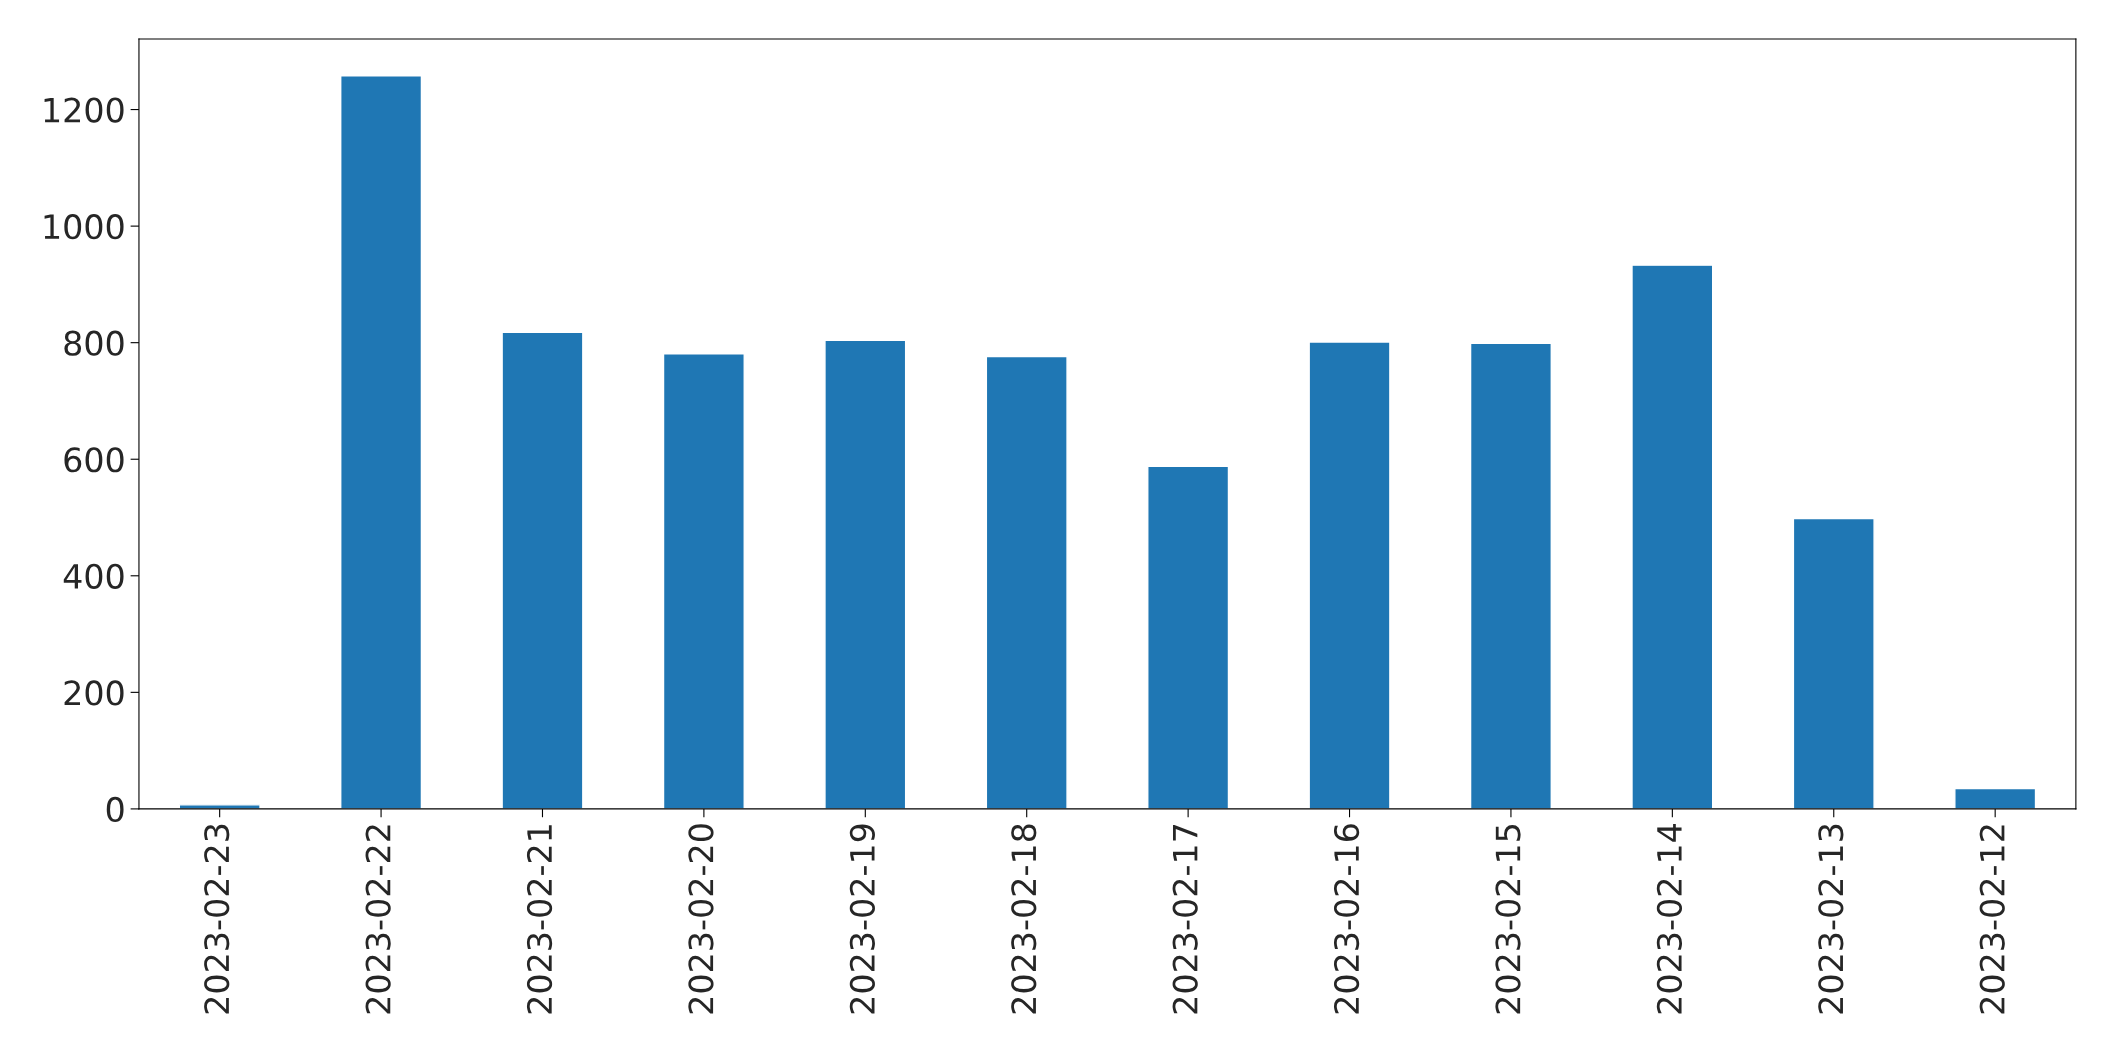 This screenshot has width=2115, height=1061. Describe the element at coordinates (539, 919) in the screenshot. I see `x-tick-label: 2023-02-21` at that location.